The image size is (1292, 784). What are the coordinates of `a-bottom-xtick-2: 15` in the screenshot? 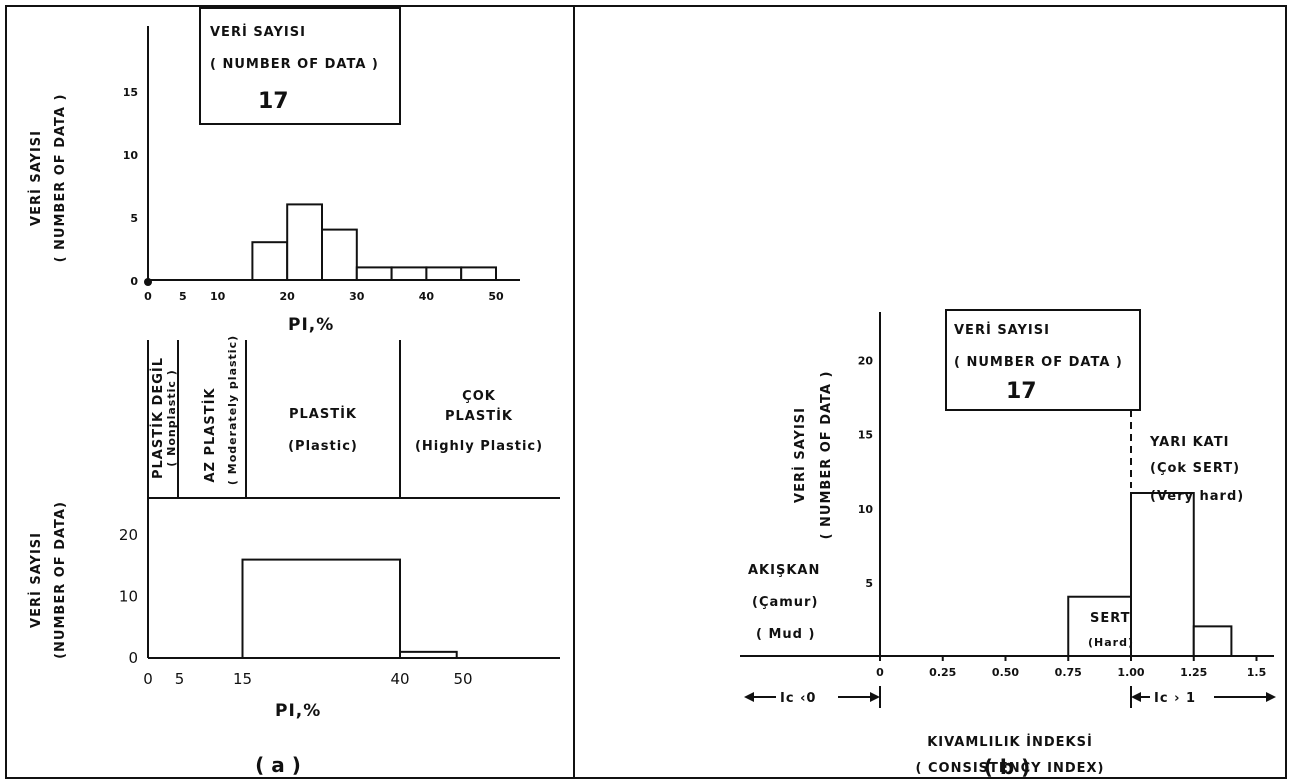 It's located at (242, 679).